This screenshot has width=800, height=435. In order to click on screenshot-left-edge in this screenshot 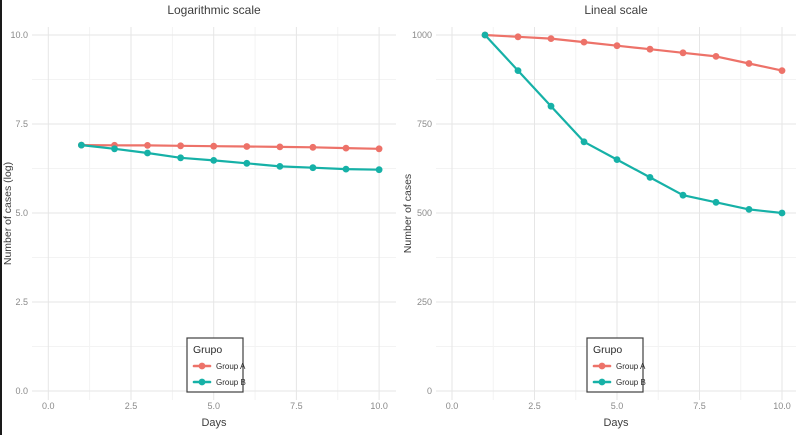, I will do `click(1, 217)`.